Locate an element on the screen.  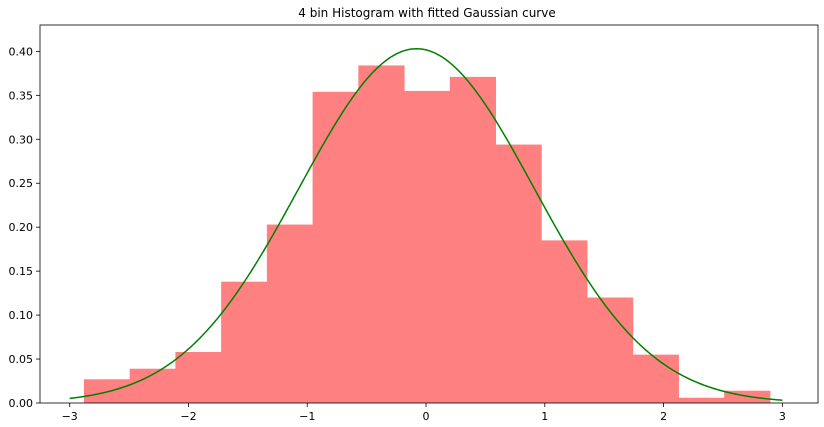
y-tick-label: 0.15 is located at coordinates (21, 271).